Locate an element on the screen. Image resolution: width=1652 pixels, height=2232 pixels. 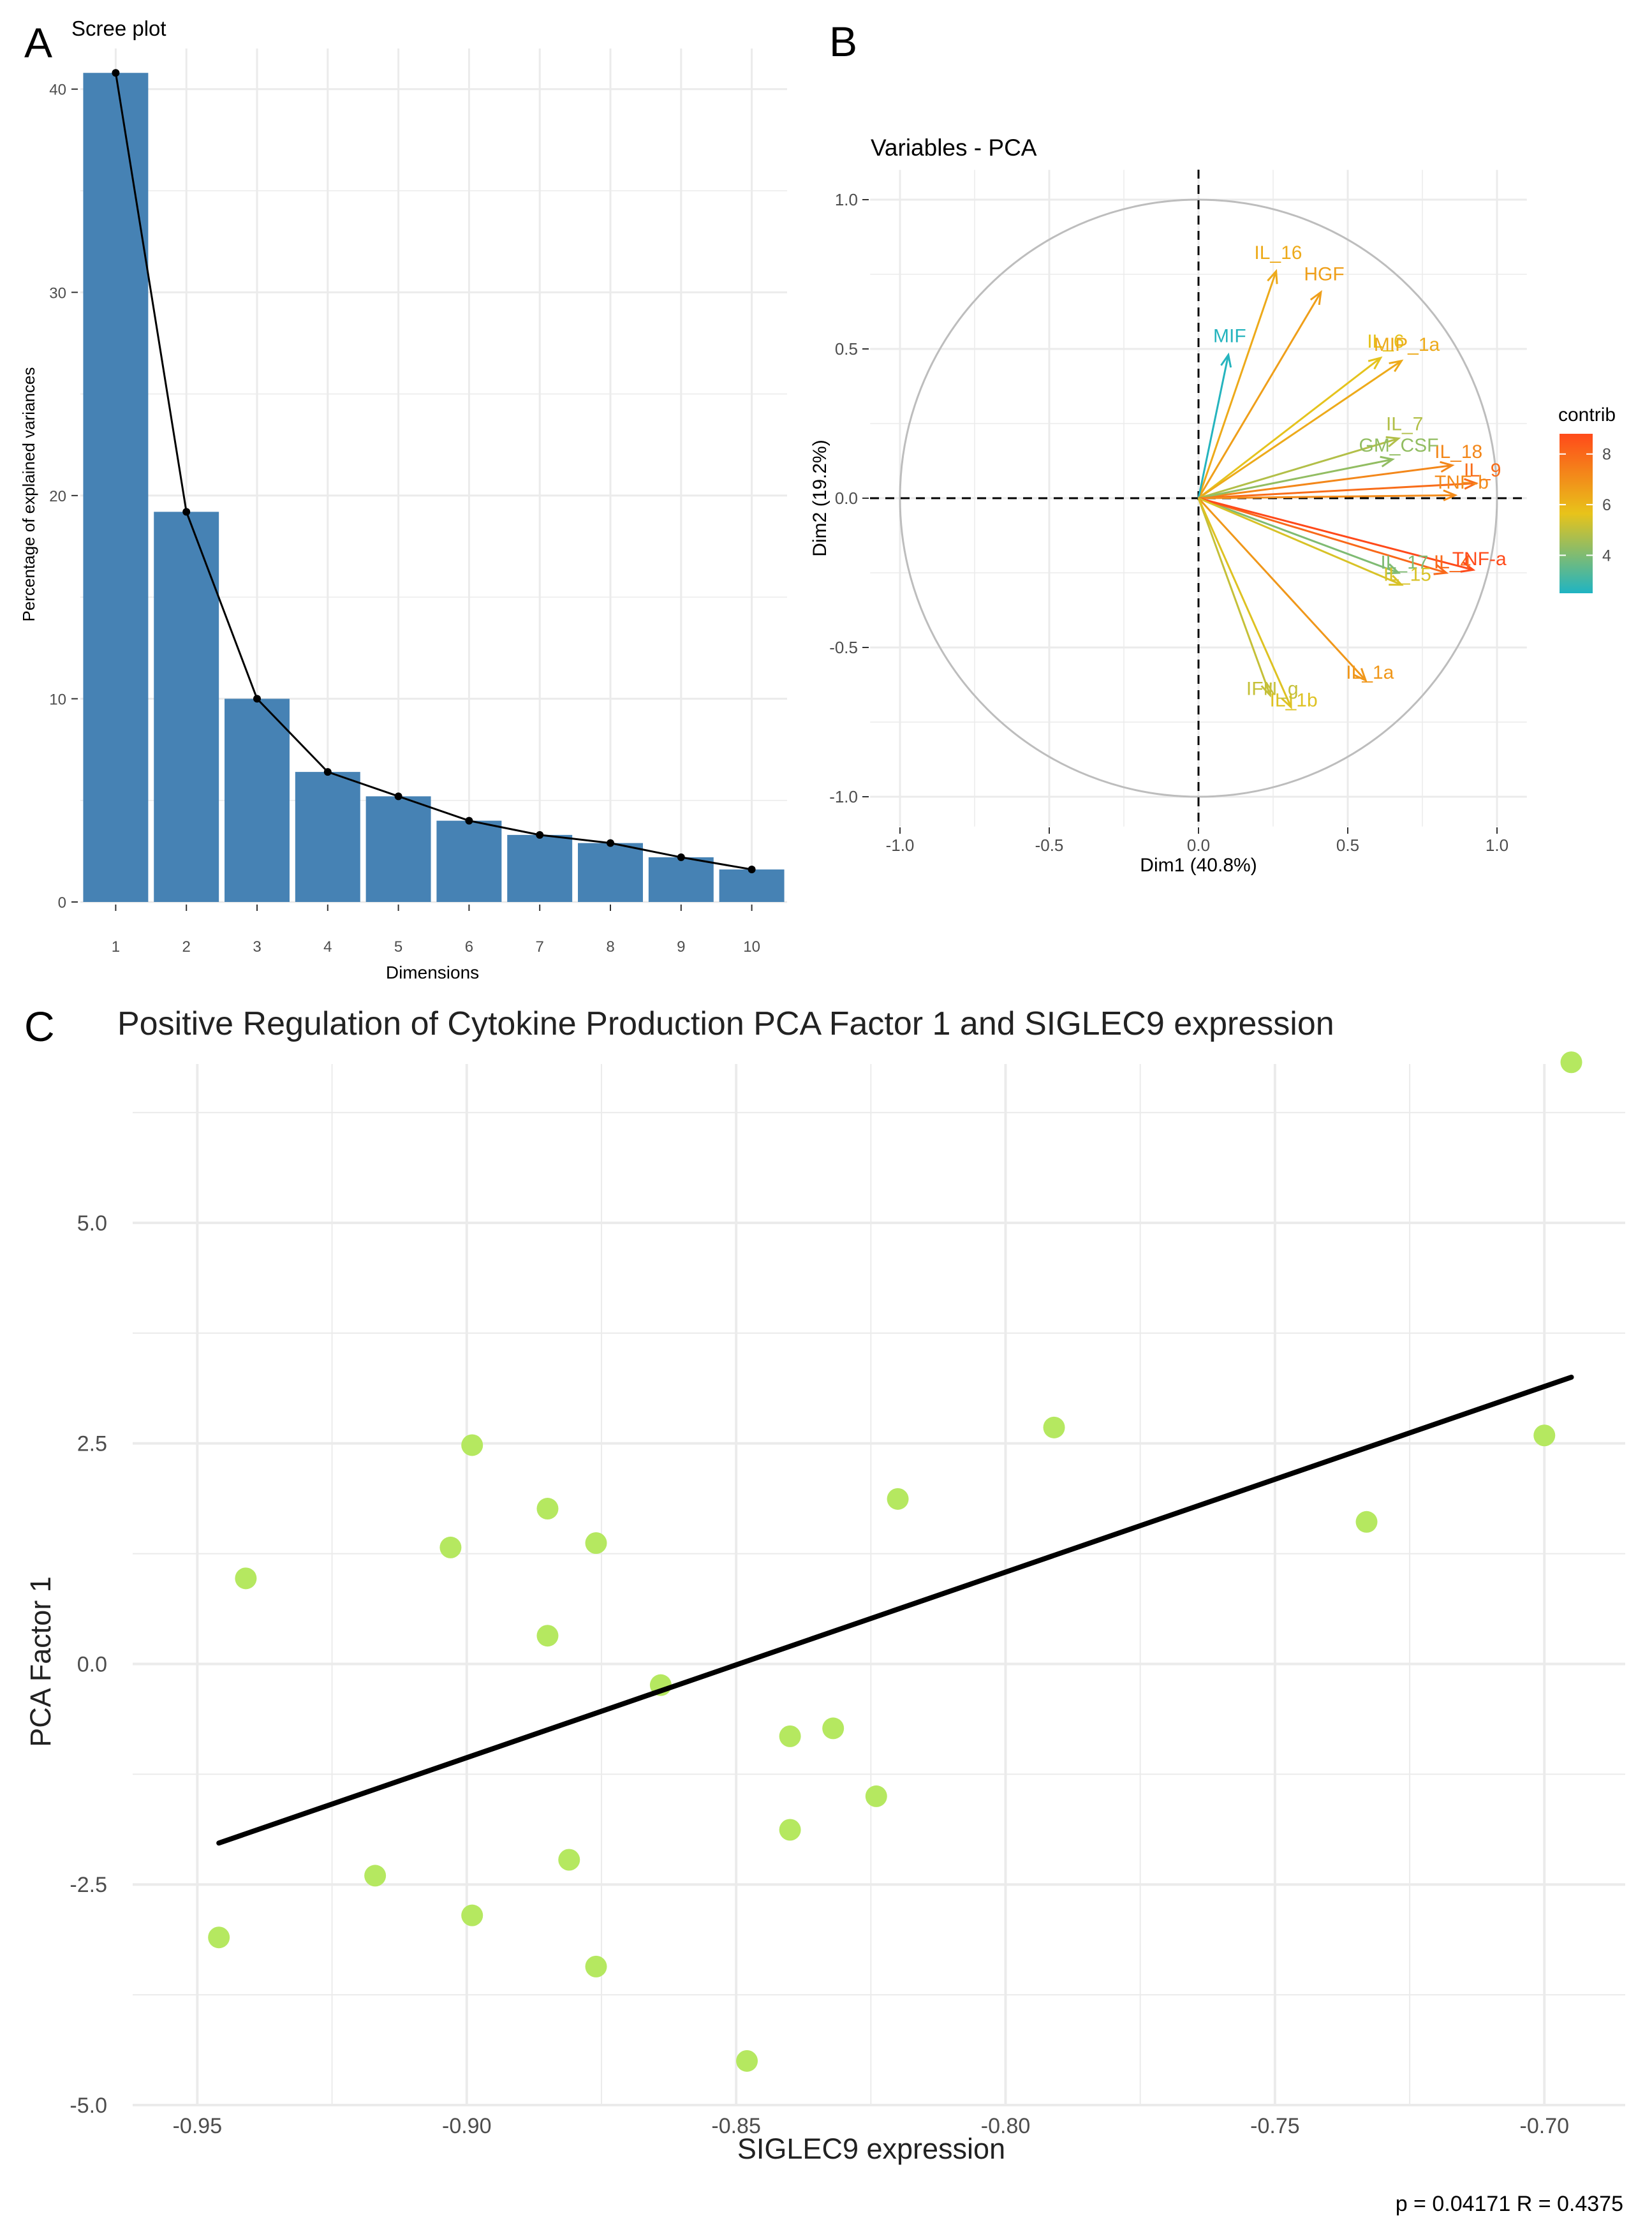
scree-x-tick-label: 8 is located at coordinates (610, 947).